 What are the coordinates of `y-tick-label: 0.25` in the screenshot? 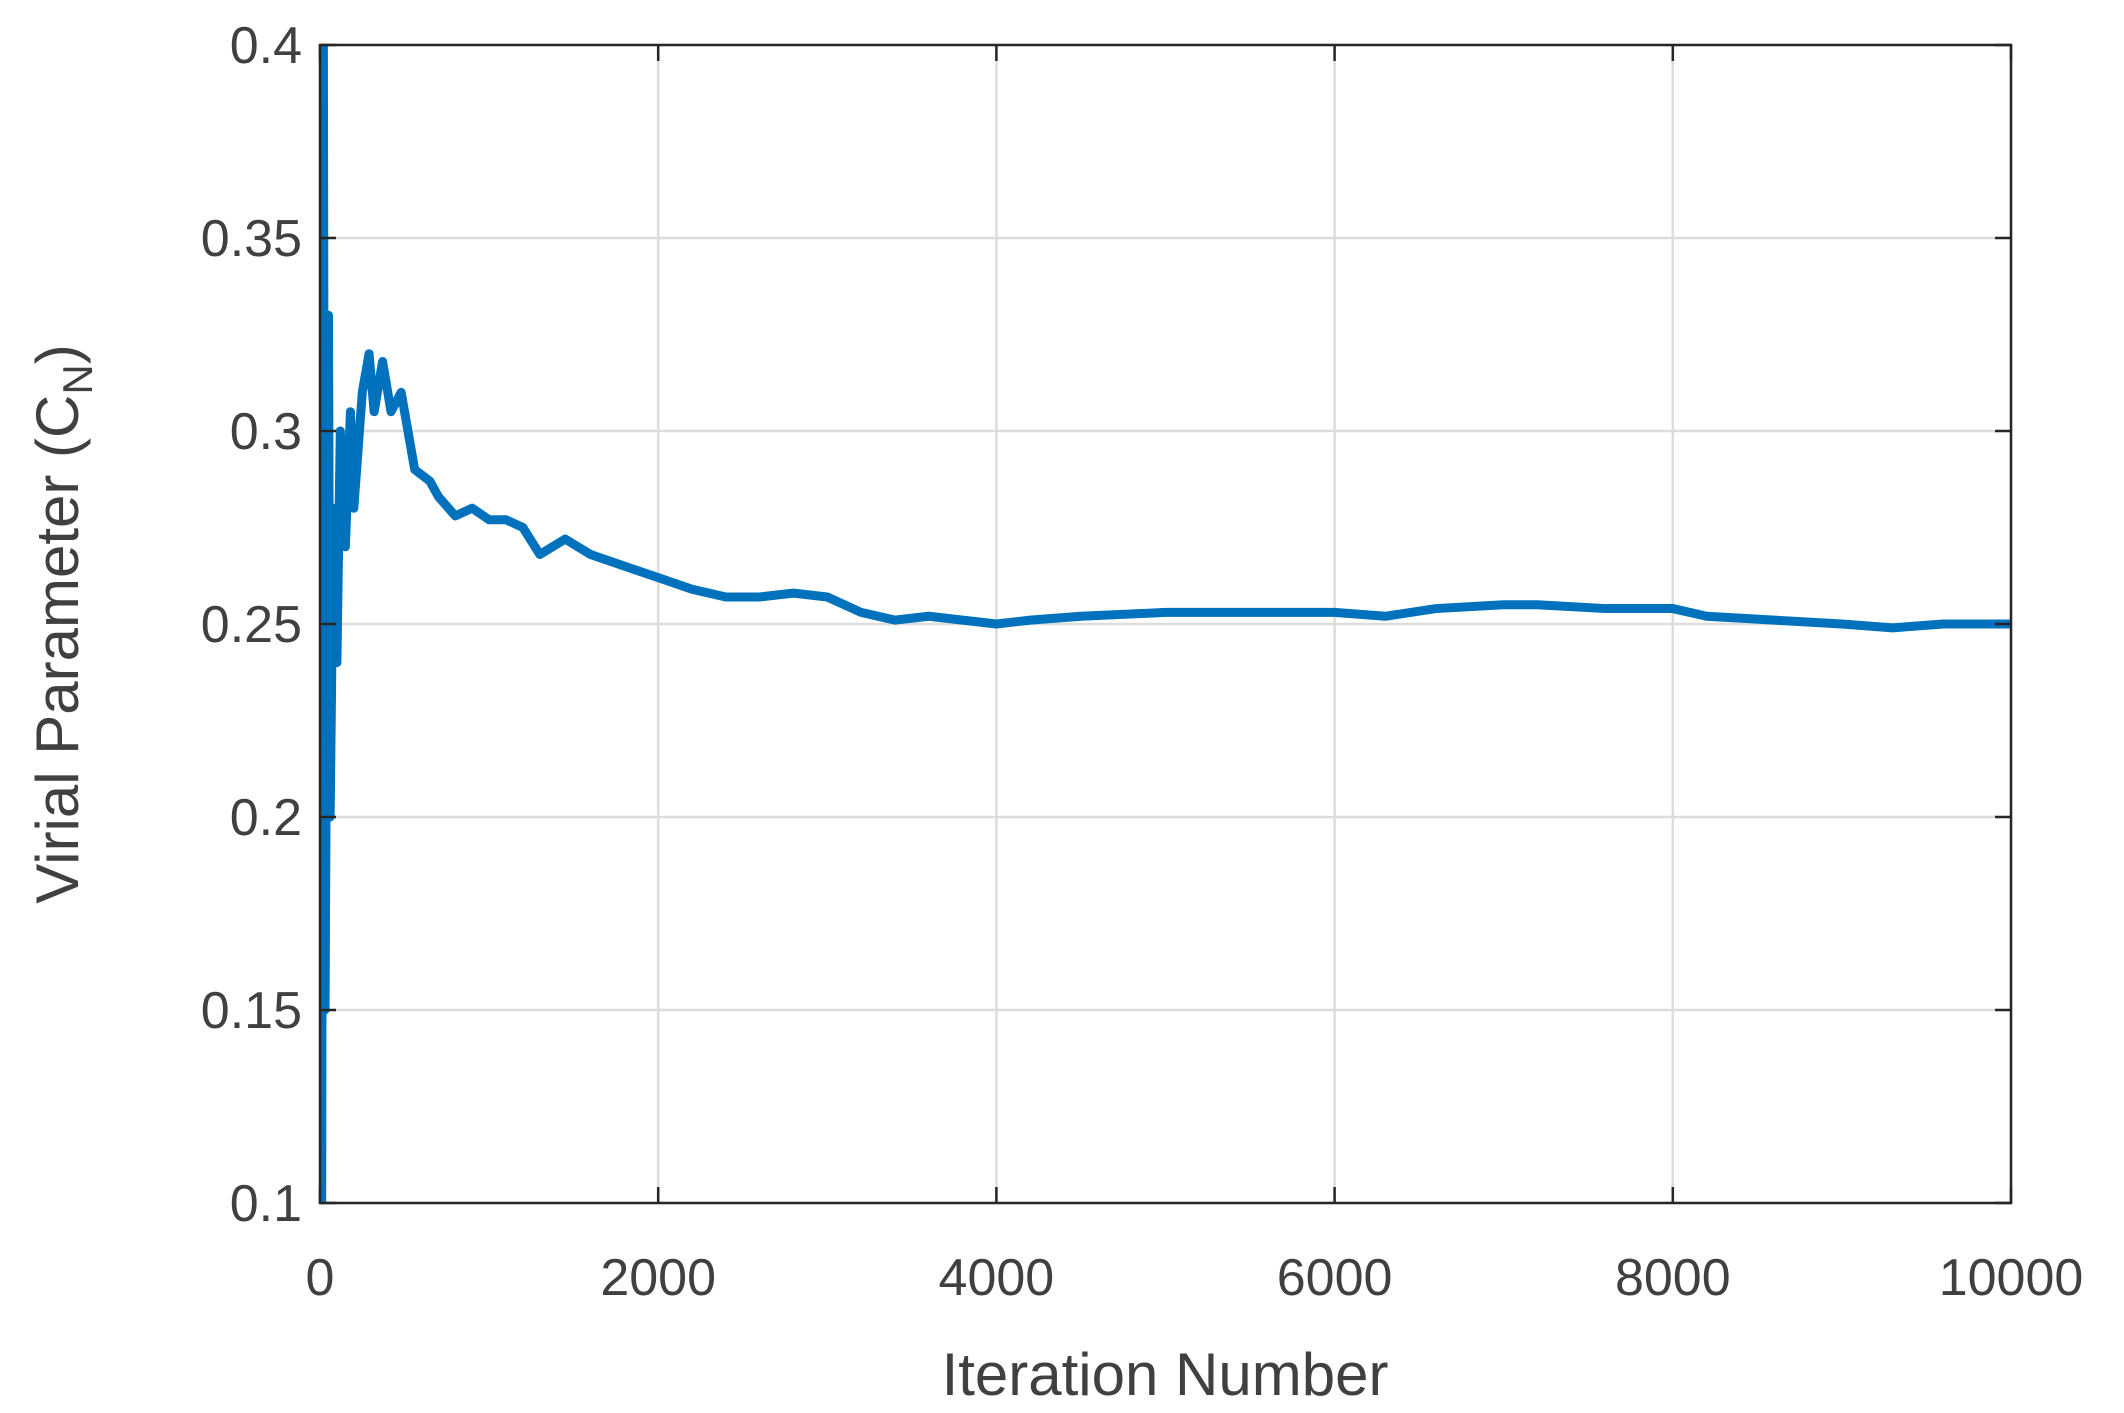 It's located at (251, 625).